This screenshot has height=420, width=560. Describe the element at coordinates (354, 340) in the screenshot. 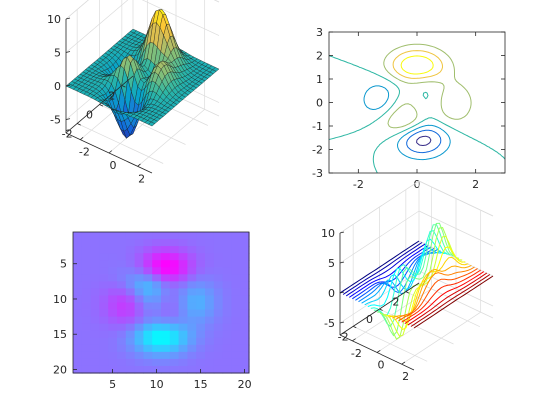

I see `x-tick` at that location.